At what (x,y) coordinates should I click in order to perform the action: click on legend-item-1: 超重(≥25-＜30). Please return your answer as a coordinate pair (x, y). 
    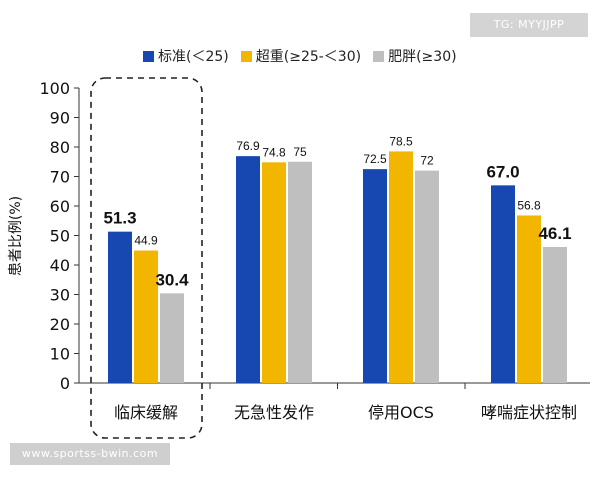
    Looking at the image, I should click on (301, 56).